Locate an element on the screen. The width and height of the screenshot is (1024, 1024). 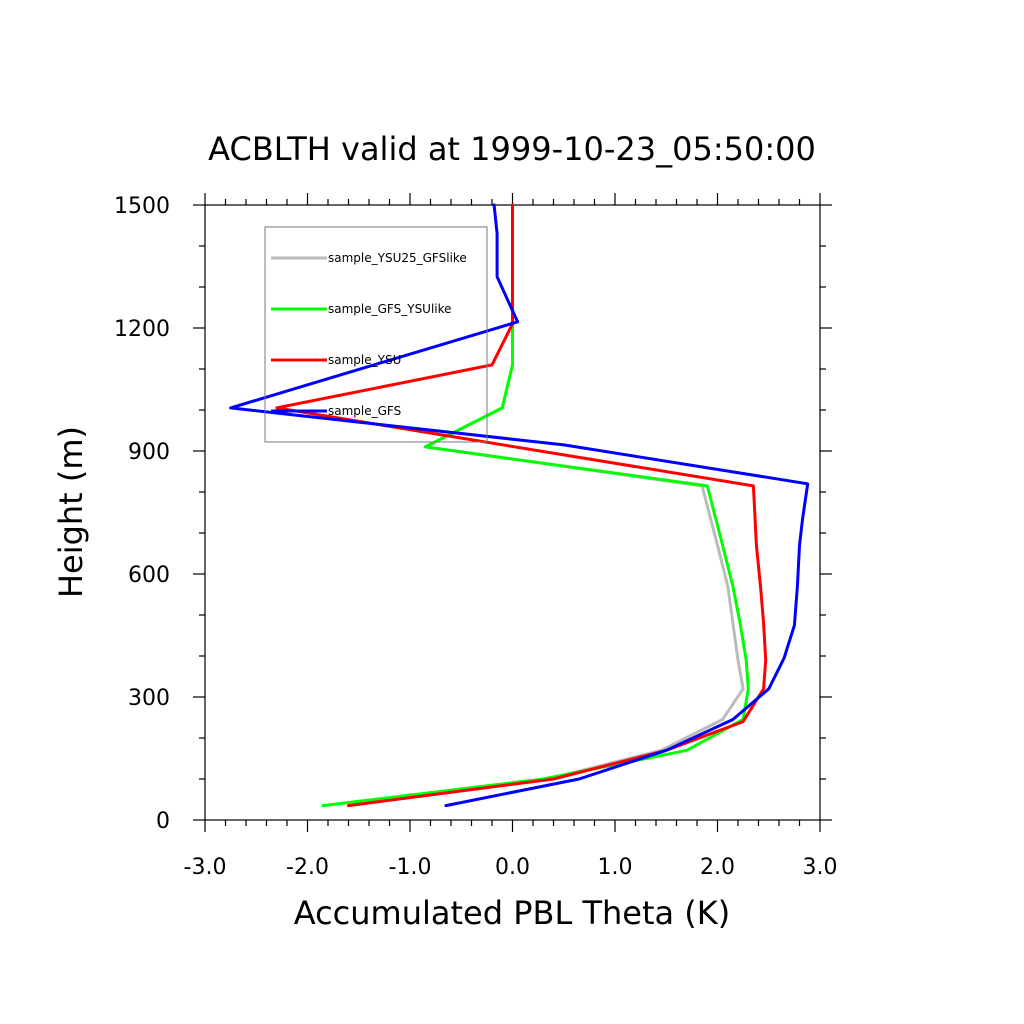
x-tick-label: -1.0 is located at coordinates (410, 867).